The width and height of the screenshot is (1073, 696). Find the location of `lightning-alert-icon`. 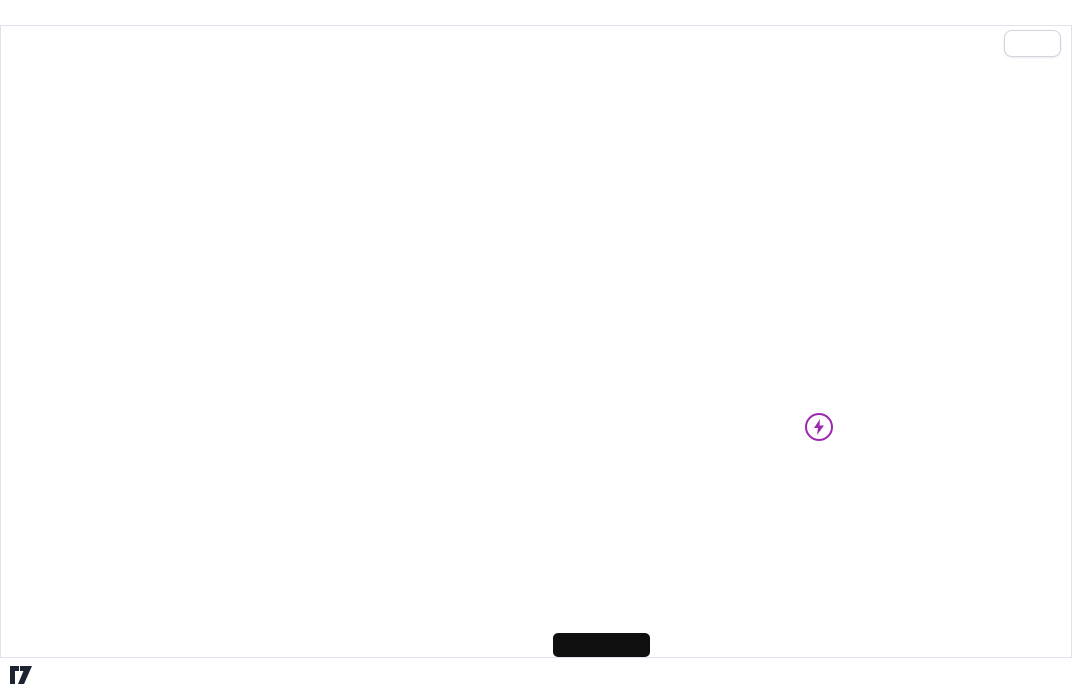

lightning-alert-icon is located at coordinates (819, 427).